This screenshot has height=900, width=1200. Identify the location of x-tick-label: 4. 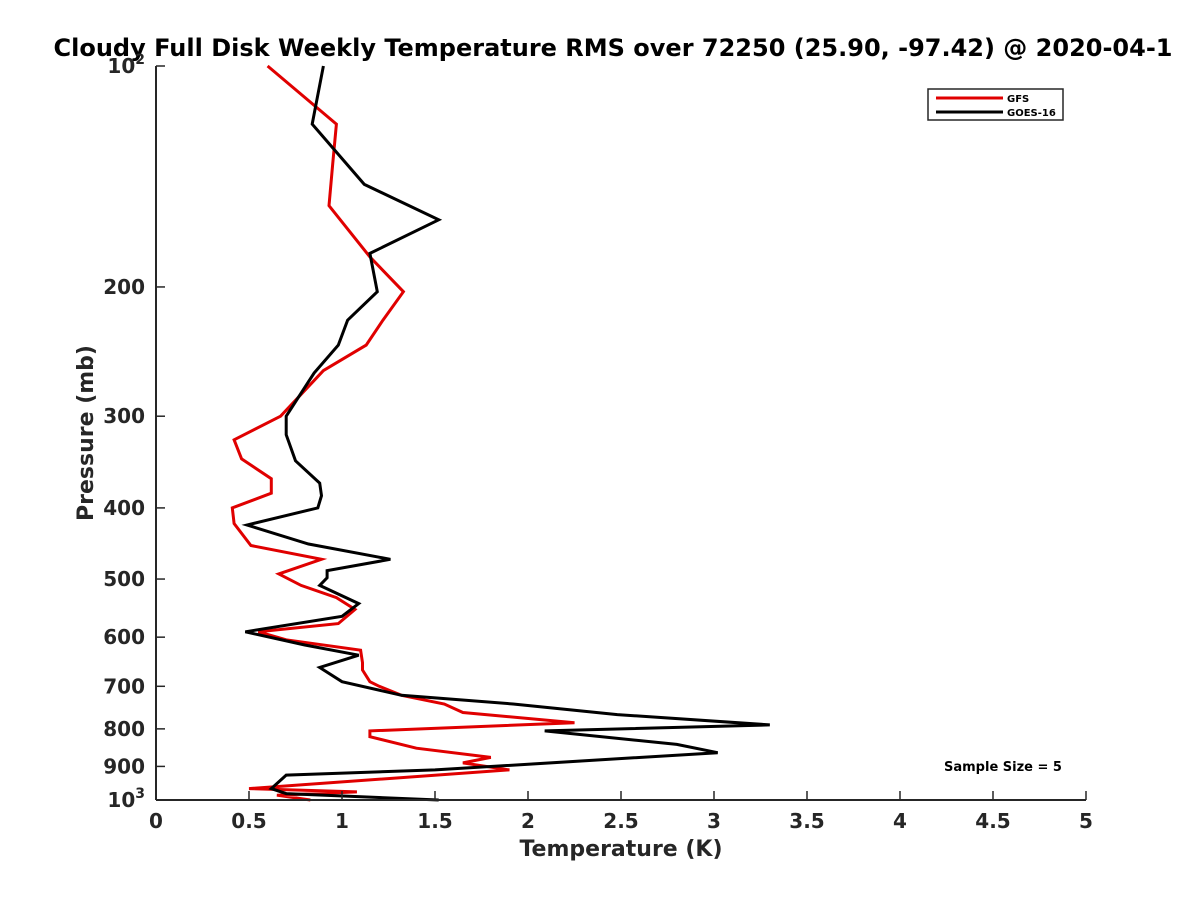
(900, 821).